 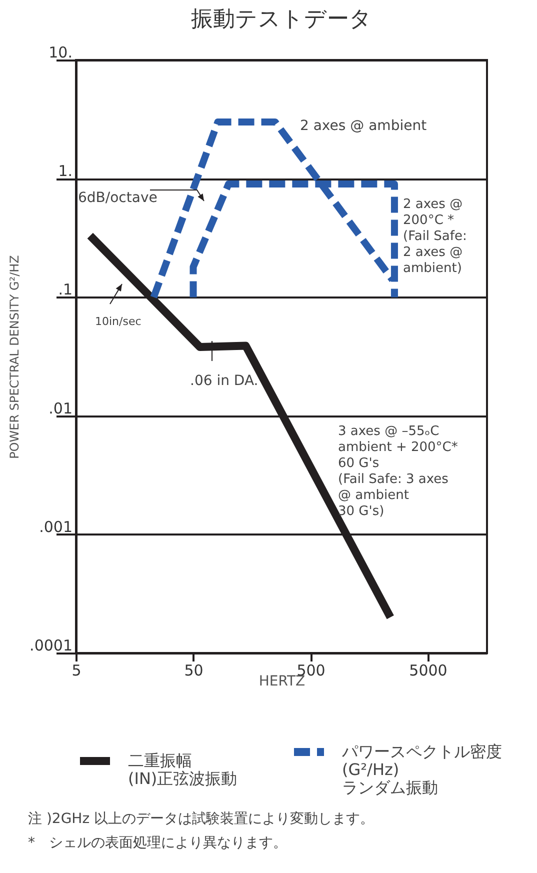 I want to click on chart-title: 振動テストデータ, so click(x=281, y=19).